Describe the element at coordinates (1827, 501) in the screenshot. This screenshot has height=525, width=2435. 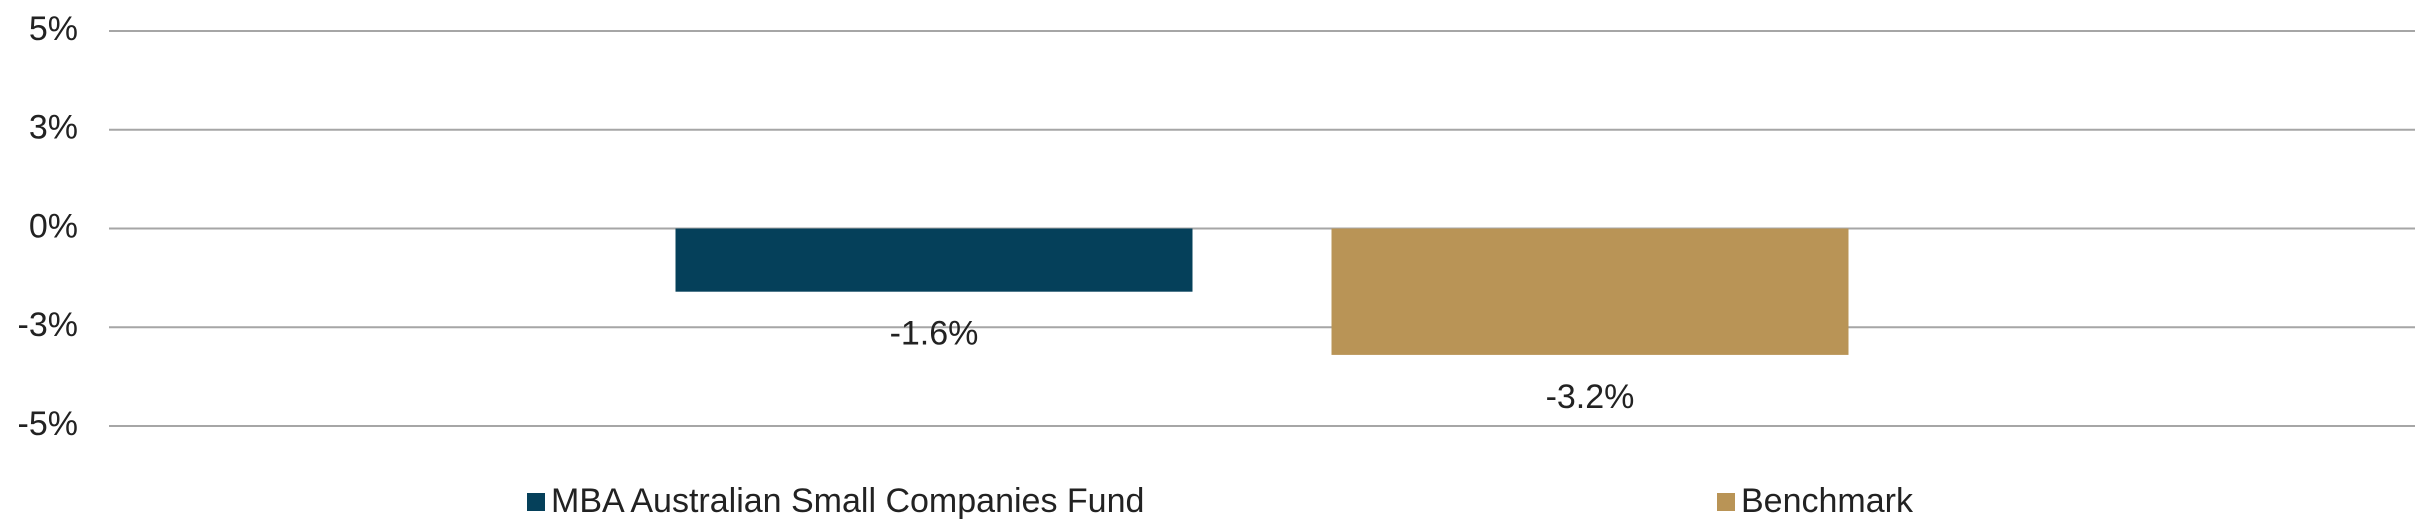
I see `legend-label: Benchmark` at that location.